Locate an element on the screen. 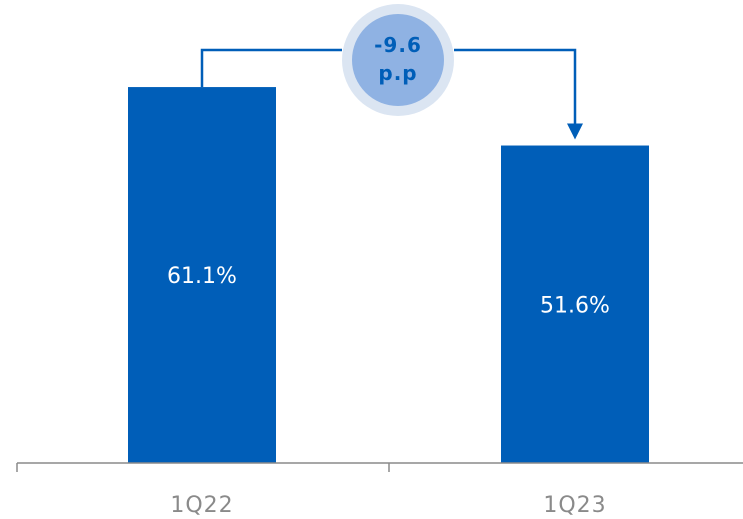 The image size is (743, 519). change-bubble: -9.6 p.p is located at coordinates (398, 60).